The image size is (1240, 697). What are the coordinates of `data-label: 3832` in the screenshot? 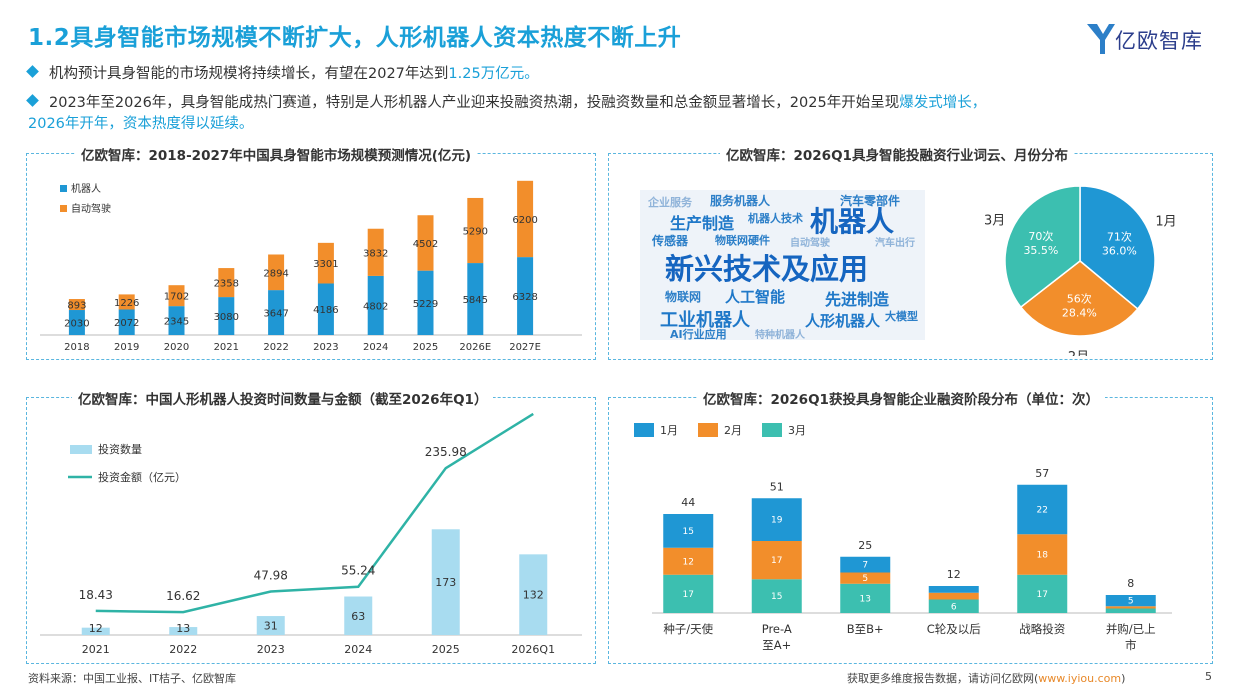 It's located at (375, 253).